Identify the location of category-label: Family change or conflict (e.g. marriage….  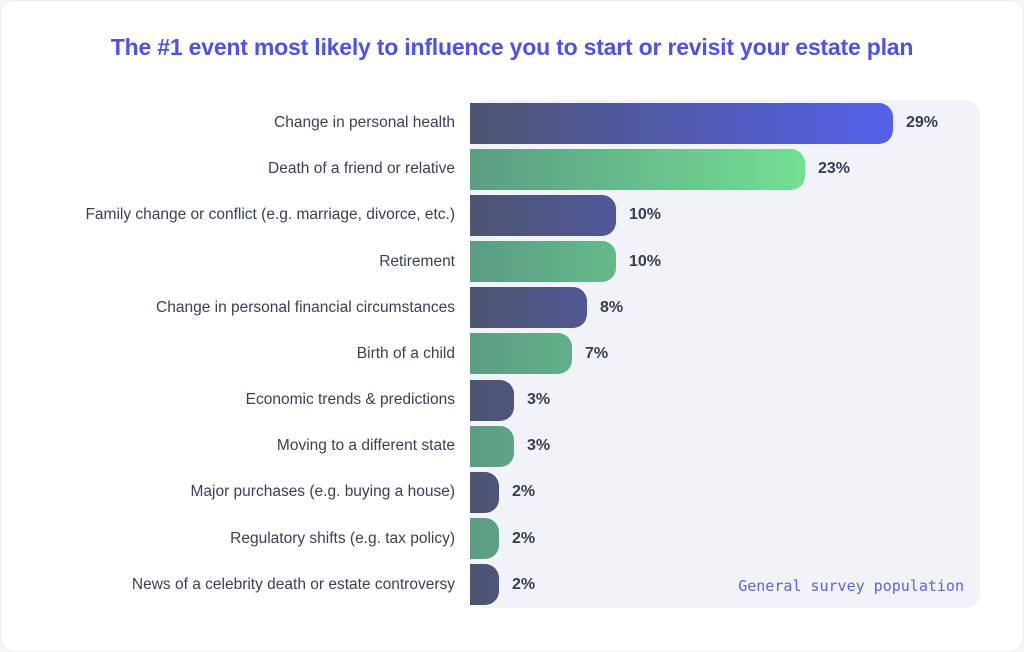
(270, 215).